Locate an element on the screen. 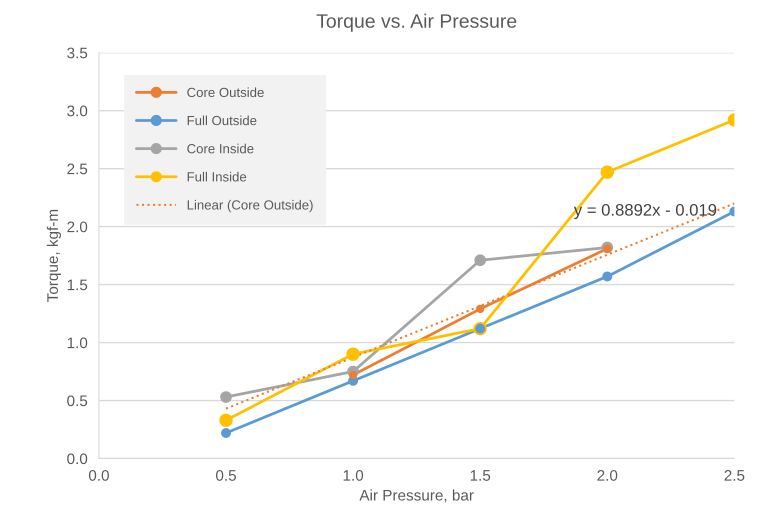  y-tick-label: 1.5 is located at coordinates (78, 285).